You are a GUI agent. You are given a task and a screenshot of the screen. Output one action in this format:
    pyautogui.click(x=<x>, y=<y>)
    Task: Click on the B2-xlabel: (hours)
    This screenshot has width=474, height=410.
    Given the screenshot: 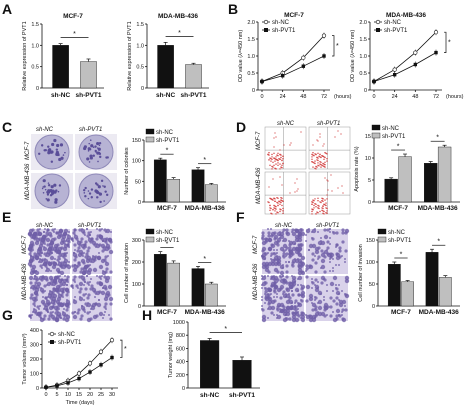 What is the action you would take?
    pyautogui.click(x=455, y=97)
    